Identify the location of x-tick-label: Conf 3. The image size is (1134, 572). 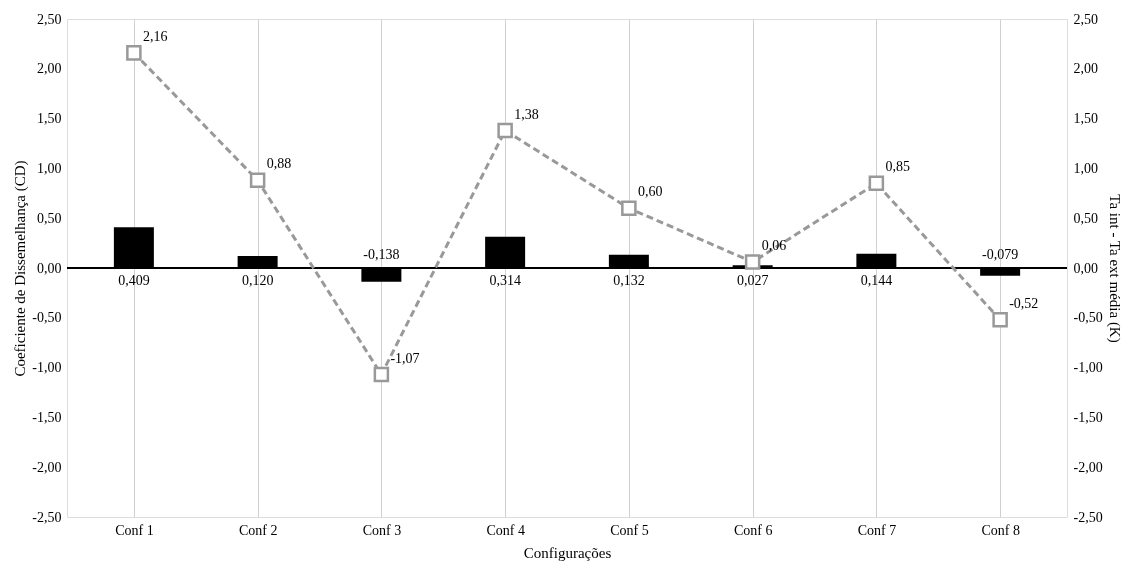
(382, 530).